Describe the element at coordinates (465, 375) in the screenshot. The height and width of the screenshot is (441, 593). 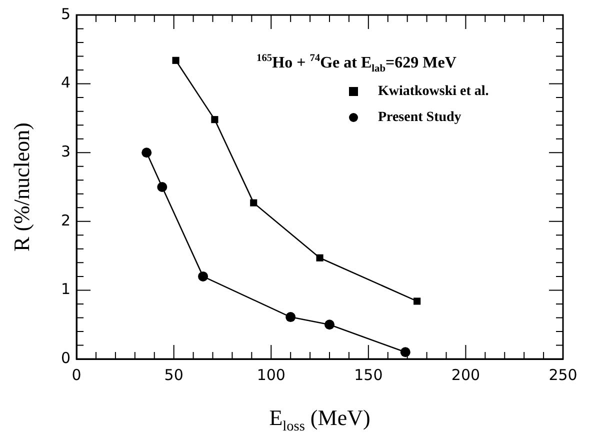
I see `x-tick-label: 200` at that location.